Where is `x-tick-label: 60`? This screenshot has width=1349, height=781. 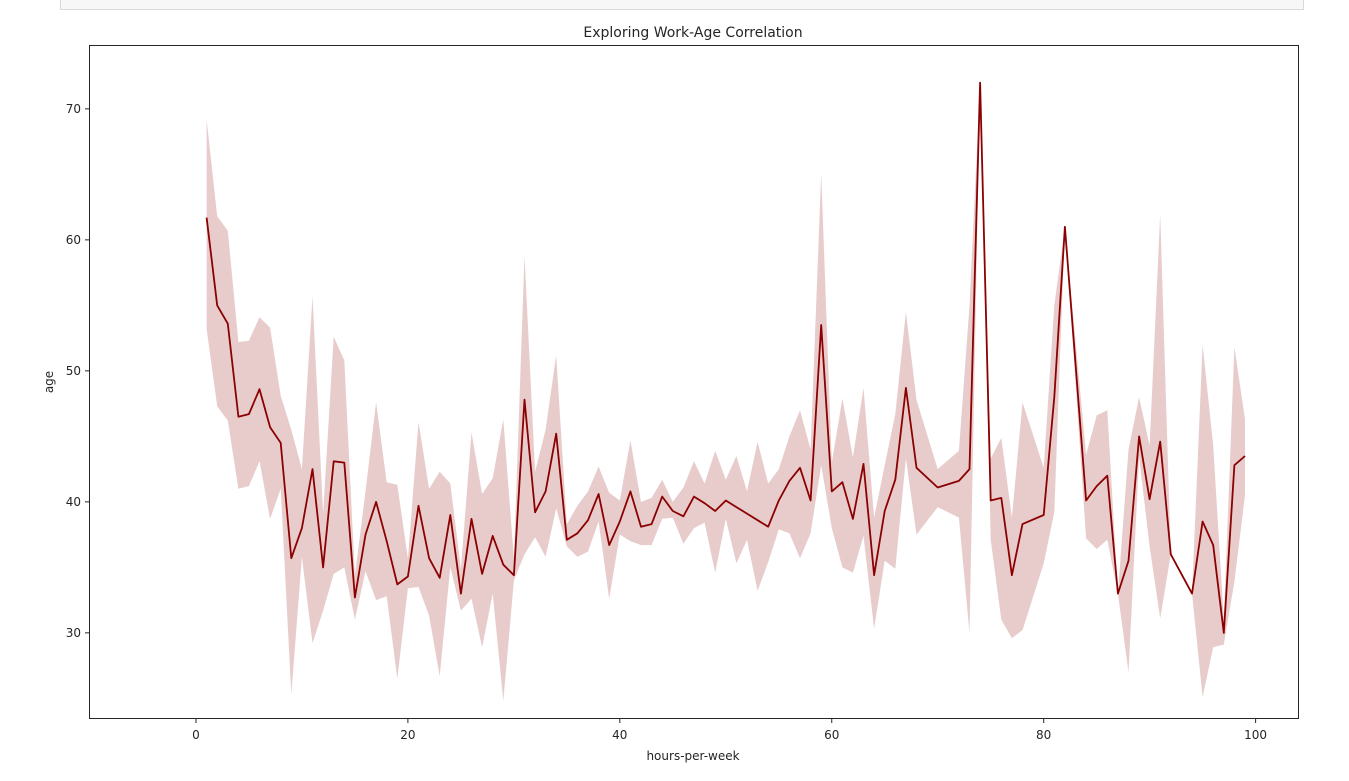 x-tick-label: 60 is located at coordinates (831, 735).